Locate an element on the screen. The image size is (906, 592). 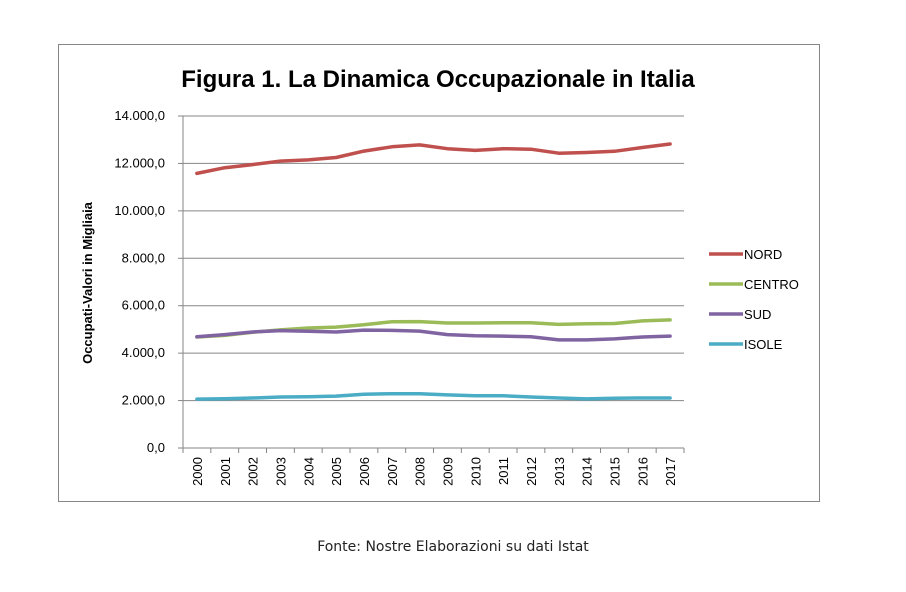
x-tick-label: 2002 is located at coordinates (253, 471).